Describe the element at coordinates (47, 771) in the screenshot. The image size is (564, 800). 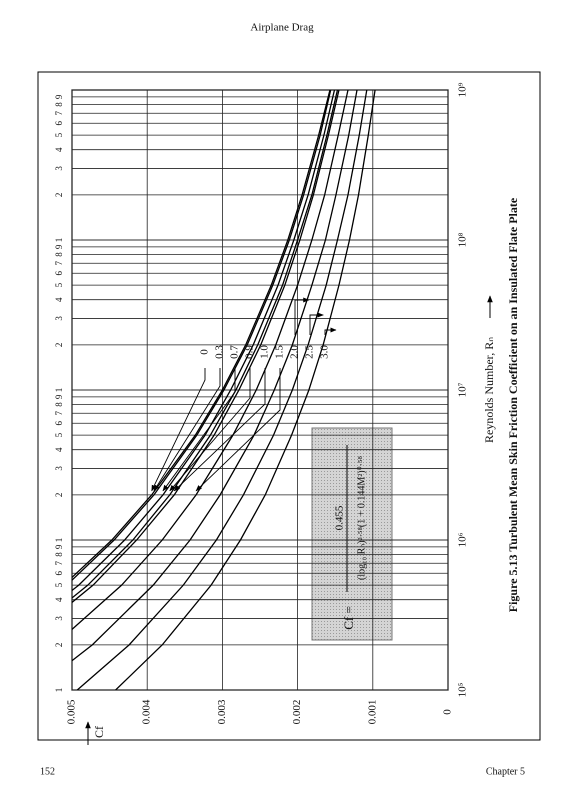
I see `page-number: 152` at that location.